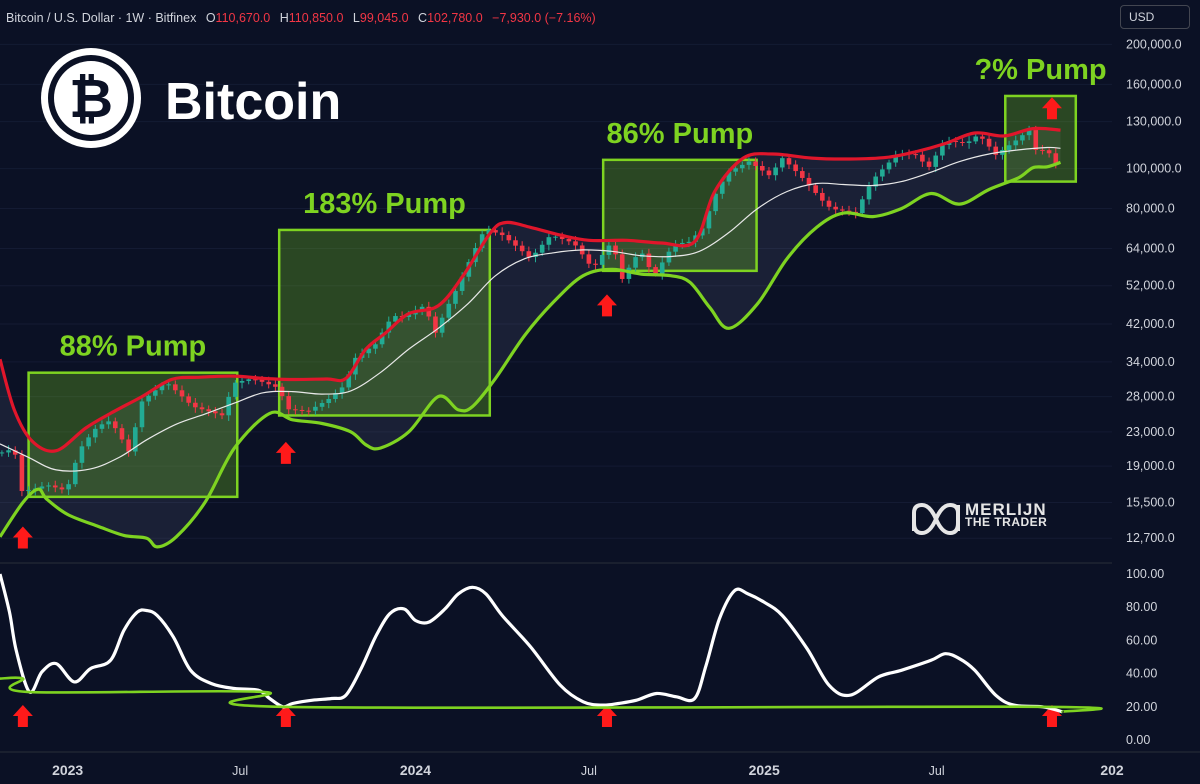  What do you see at coordinates (1155, 17) in the screenshot?
I see `currency-button: USD` at bounding box center [1155, 17].